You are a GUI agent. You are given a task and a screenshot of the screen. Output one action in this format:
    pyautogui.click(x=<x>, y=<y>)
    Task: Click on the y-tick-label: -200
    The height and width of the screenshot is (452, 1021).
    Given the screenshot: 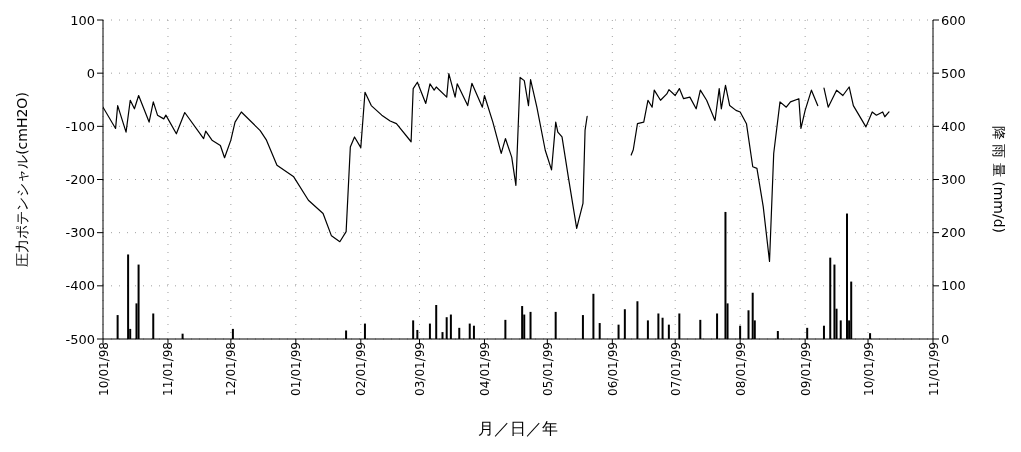 What is the action you would take?
    pyautogui.click(x=80, y=180)
    